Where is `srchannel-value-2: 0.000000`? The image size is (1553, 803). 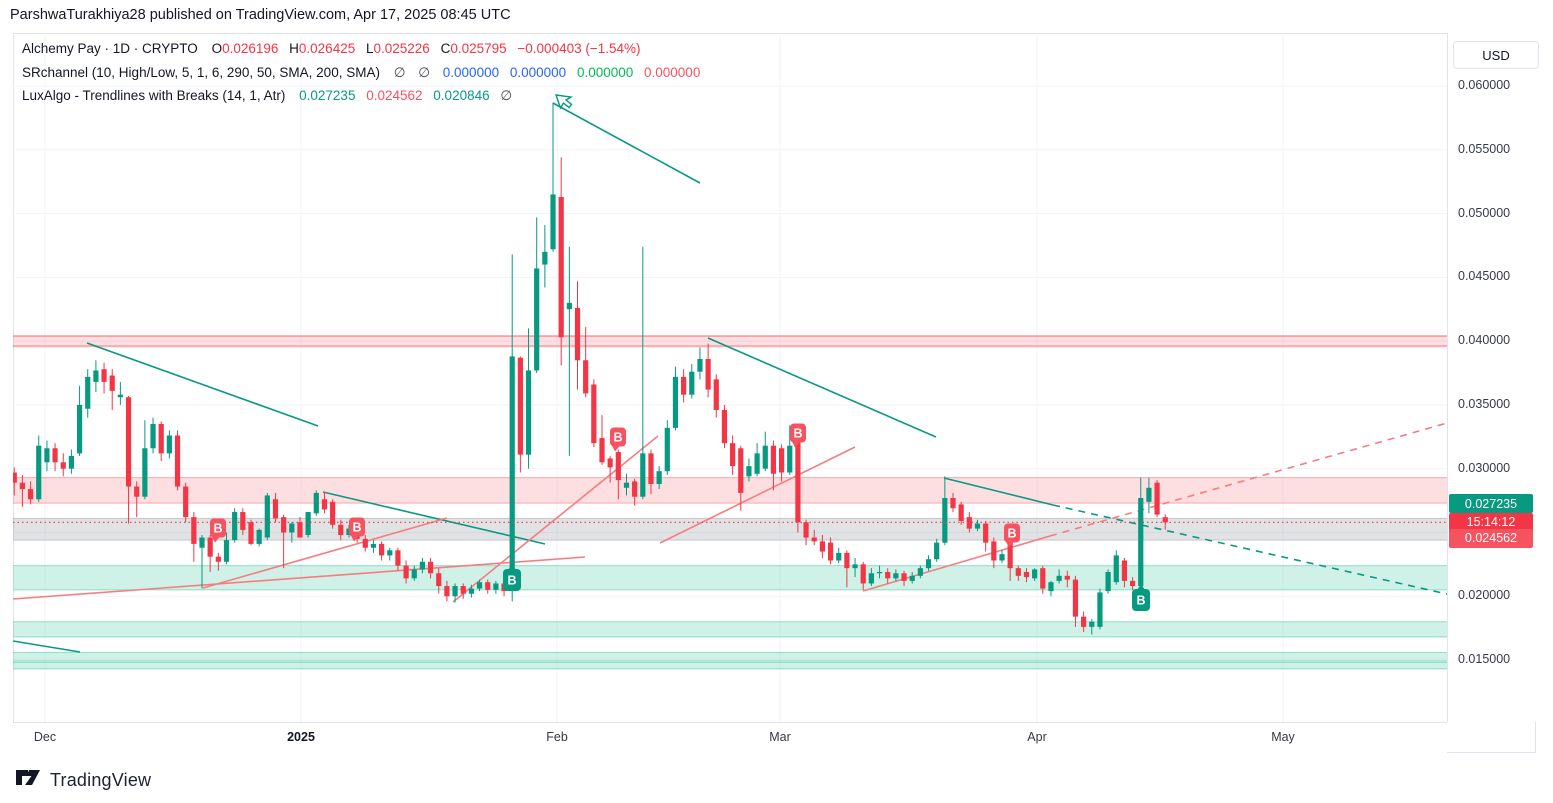
srchannel-value-2: 0.000000 is located at coordinates (538, 72).